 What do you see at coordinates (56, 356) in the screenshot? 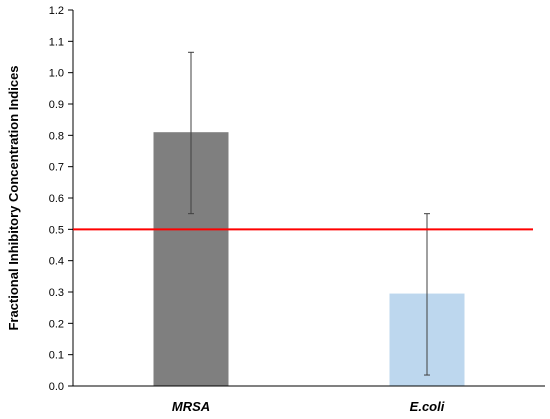
I see `y-tick-label: 0.1` at bounding box center [56, 356].